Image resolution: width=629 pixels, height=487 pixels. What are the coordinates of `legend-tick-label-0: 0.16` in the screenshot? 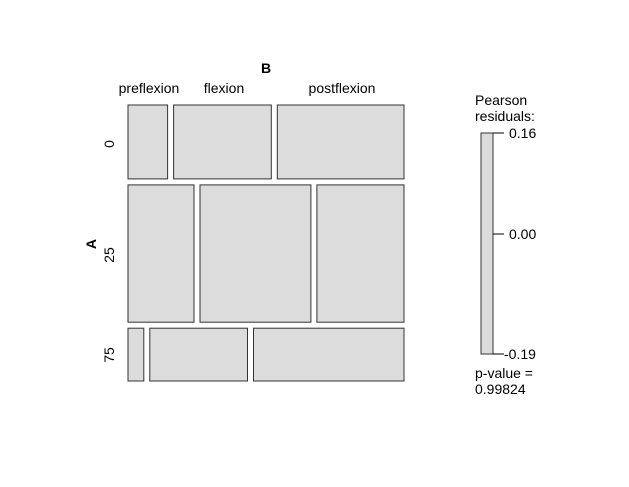 It's located at (522, 133).